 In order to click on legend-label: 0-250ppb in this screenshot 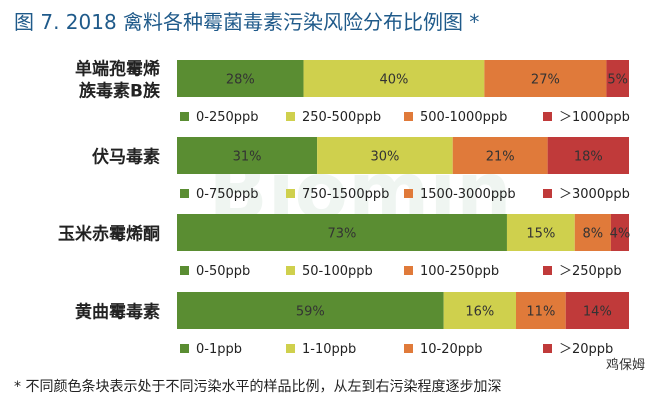, I will do `click(227, 117)`.